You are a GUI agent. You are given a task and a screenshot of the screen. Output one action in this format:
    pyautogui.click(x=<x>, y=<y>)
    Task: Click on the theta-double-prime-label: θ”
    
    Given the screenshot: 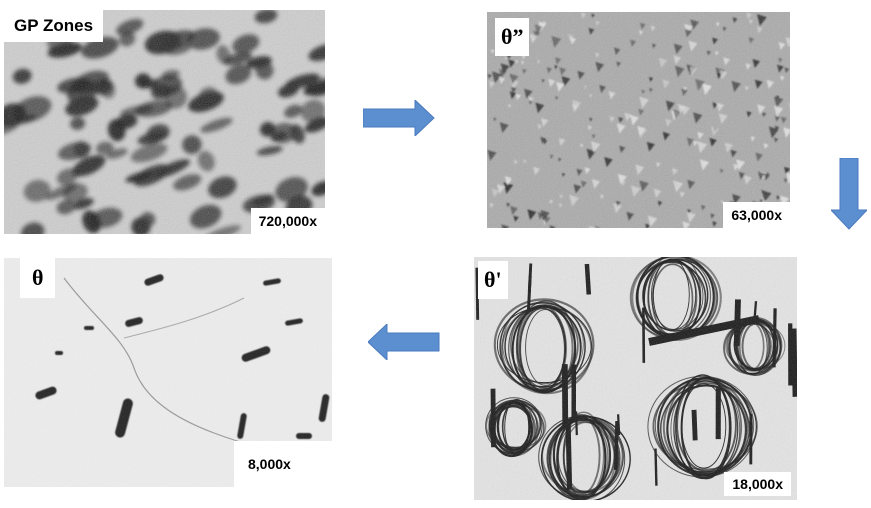 What is the action you would take?
    pyautogui.click(x=512, y=37)
    